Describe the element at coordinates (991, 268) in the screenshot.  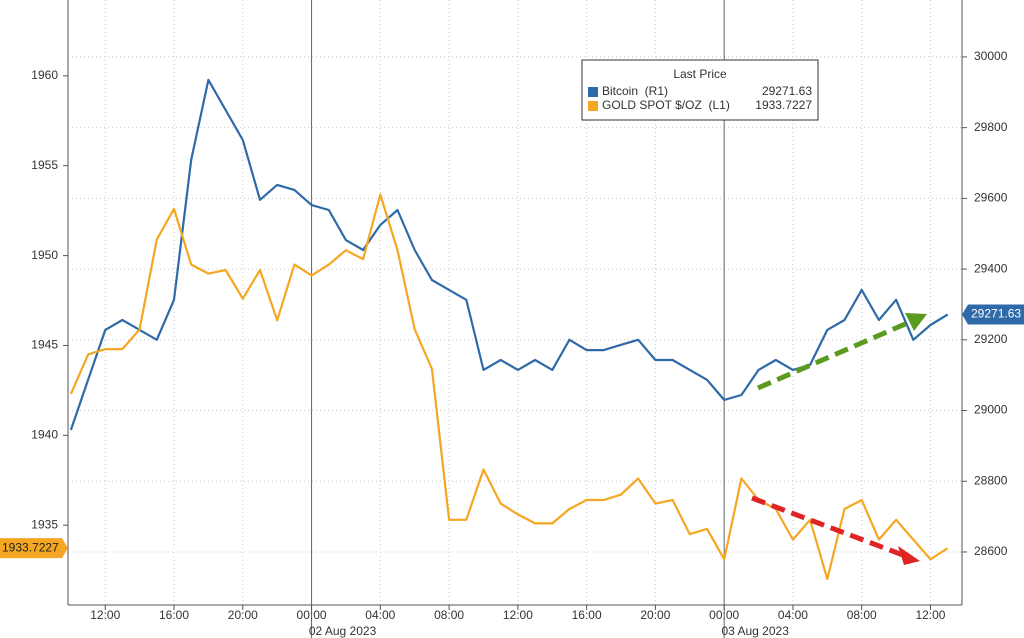
I see `y2-tick-label: 29400` at that location.